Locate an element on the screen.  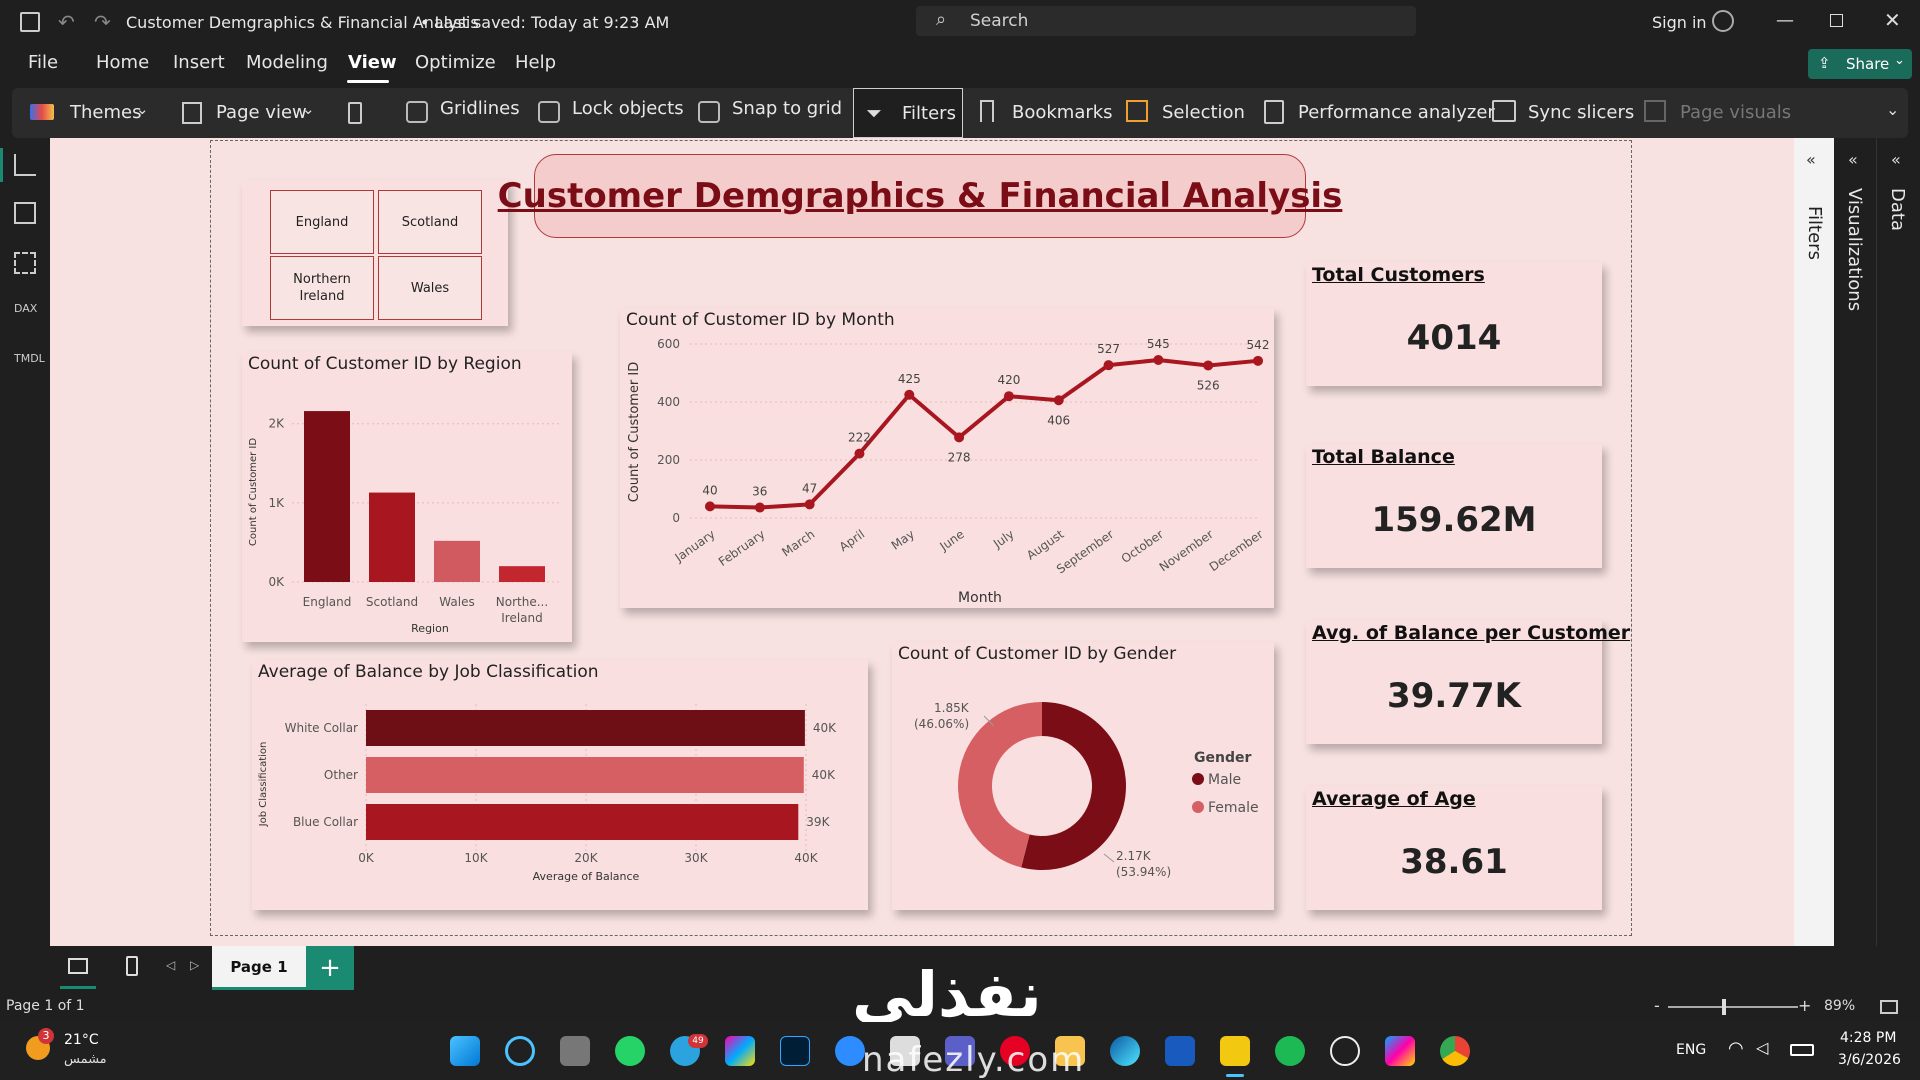
teams-icon is located at coordinates (960, 1051).